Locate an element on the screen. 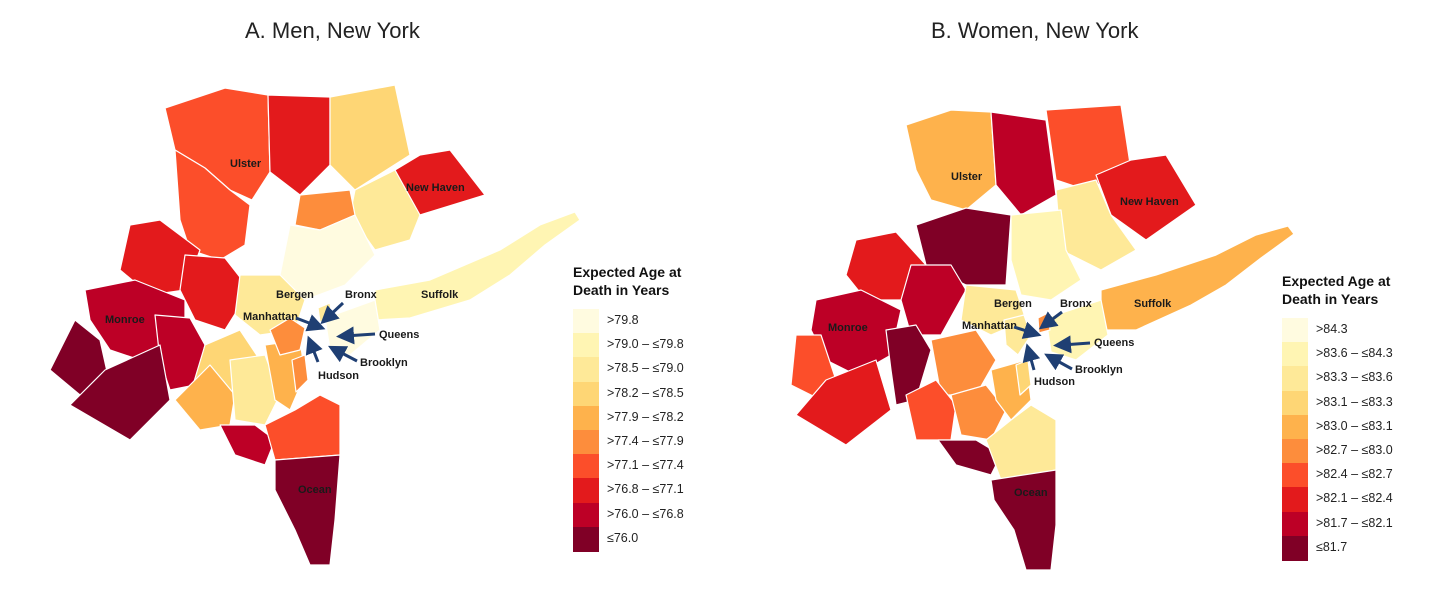  legend-item: ≤76.0 is located at coordinates (648, 539).